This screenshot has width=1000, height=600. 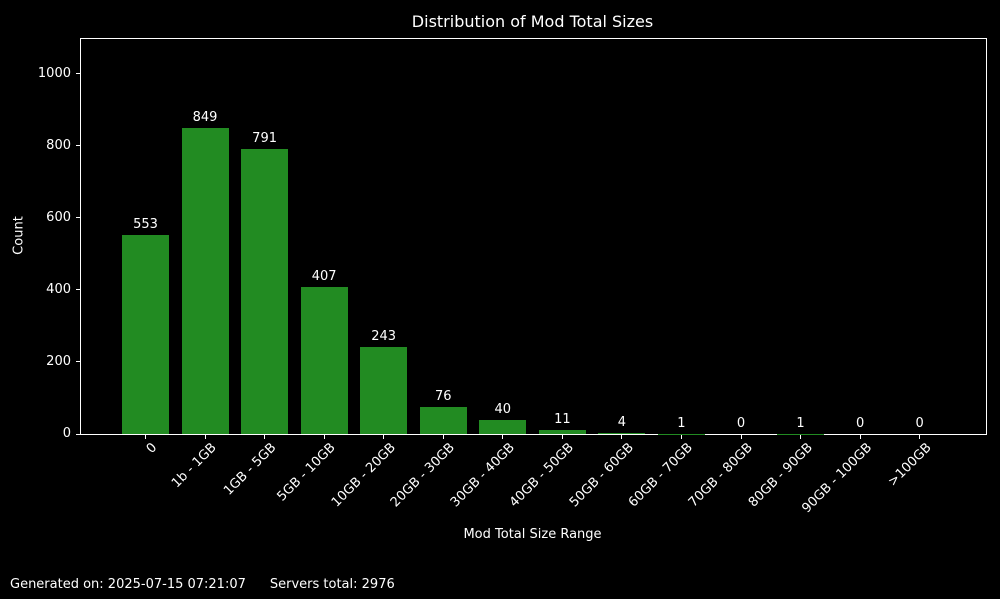 I want to click on bar-value-label: 553, so click(x=145, y=224).